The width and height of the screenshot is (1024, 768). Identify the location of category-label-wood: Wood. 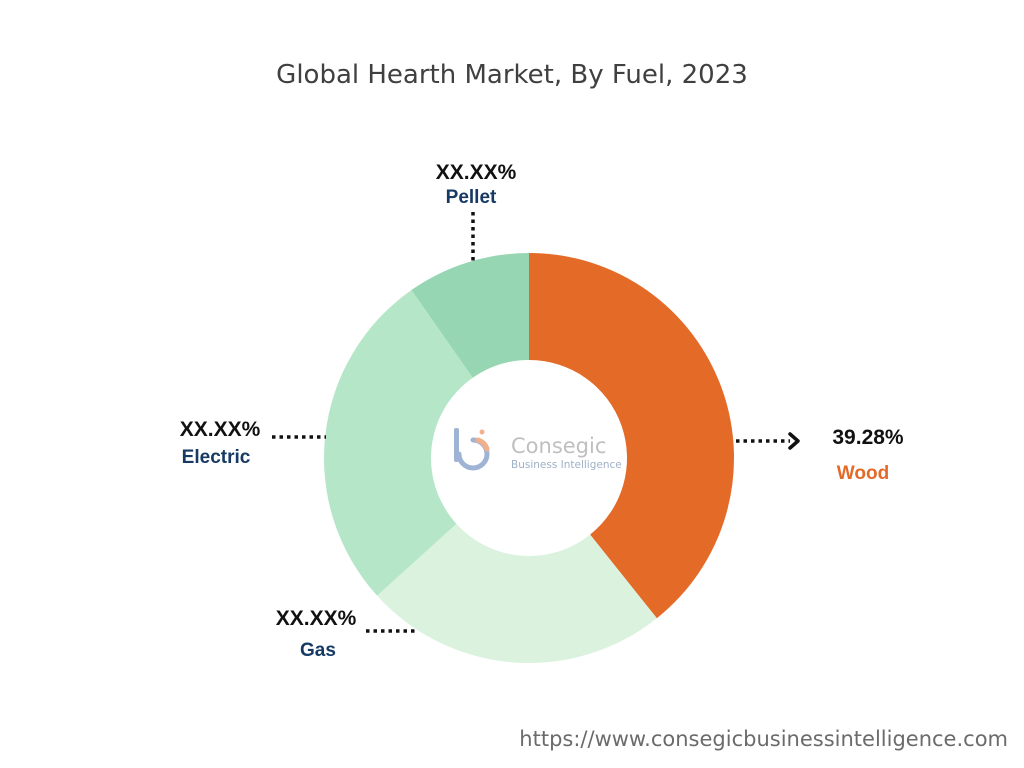
(863, 473).